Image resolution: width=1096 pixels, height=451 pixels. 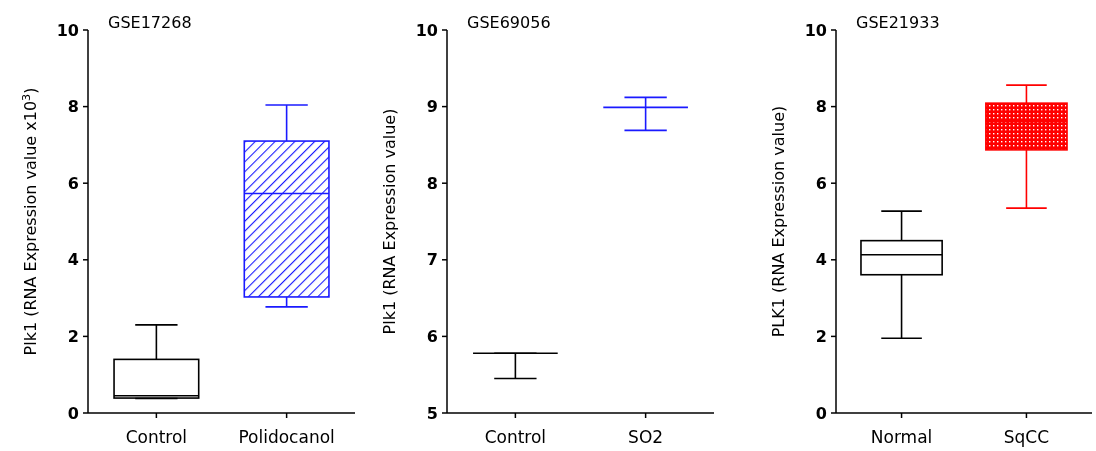 I want to click on x-tick-label: Normal, so click(x=901, y=437).